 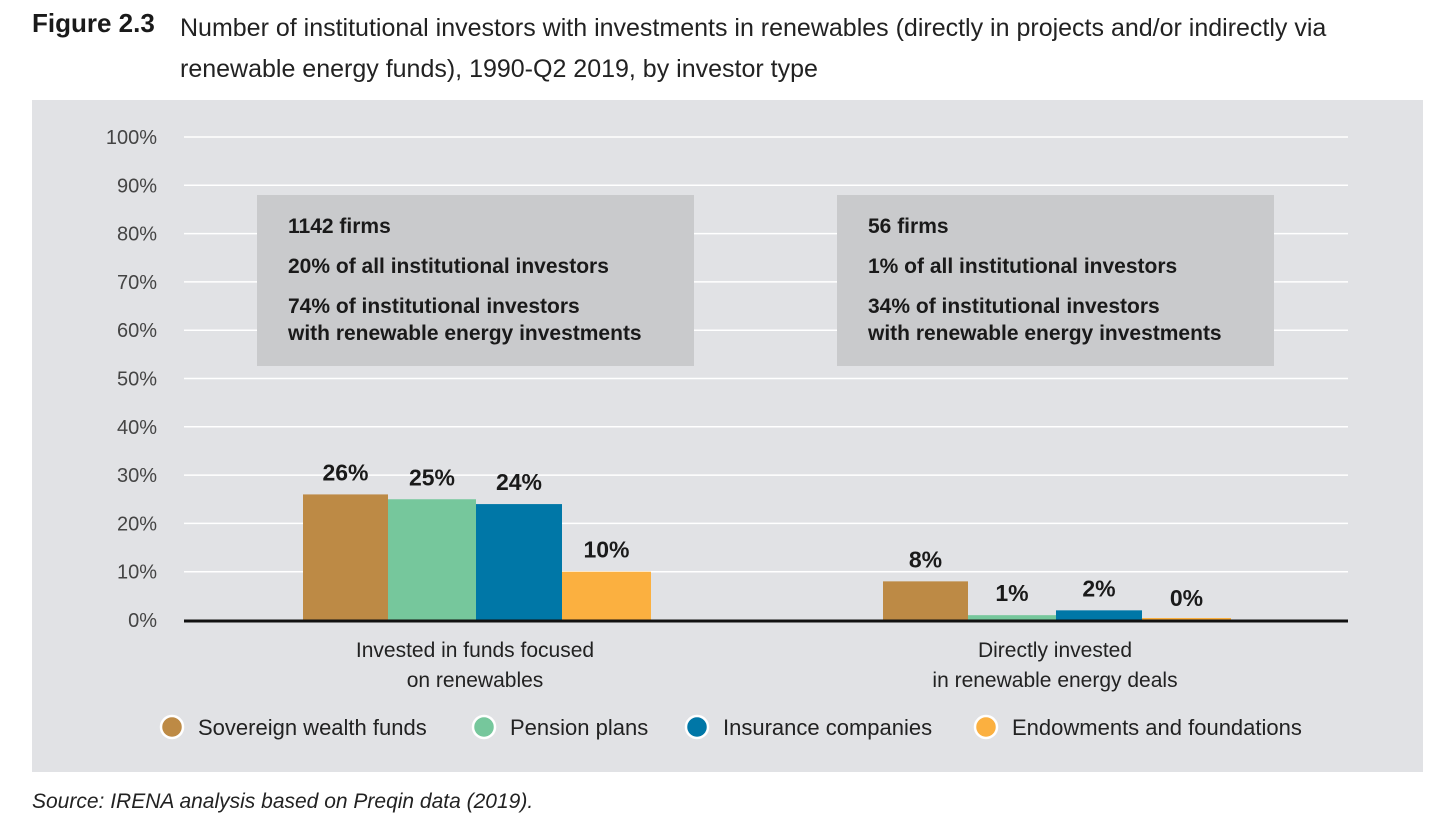 I want to click on y-tick-label: 0%, so click(x=142, y=621).